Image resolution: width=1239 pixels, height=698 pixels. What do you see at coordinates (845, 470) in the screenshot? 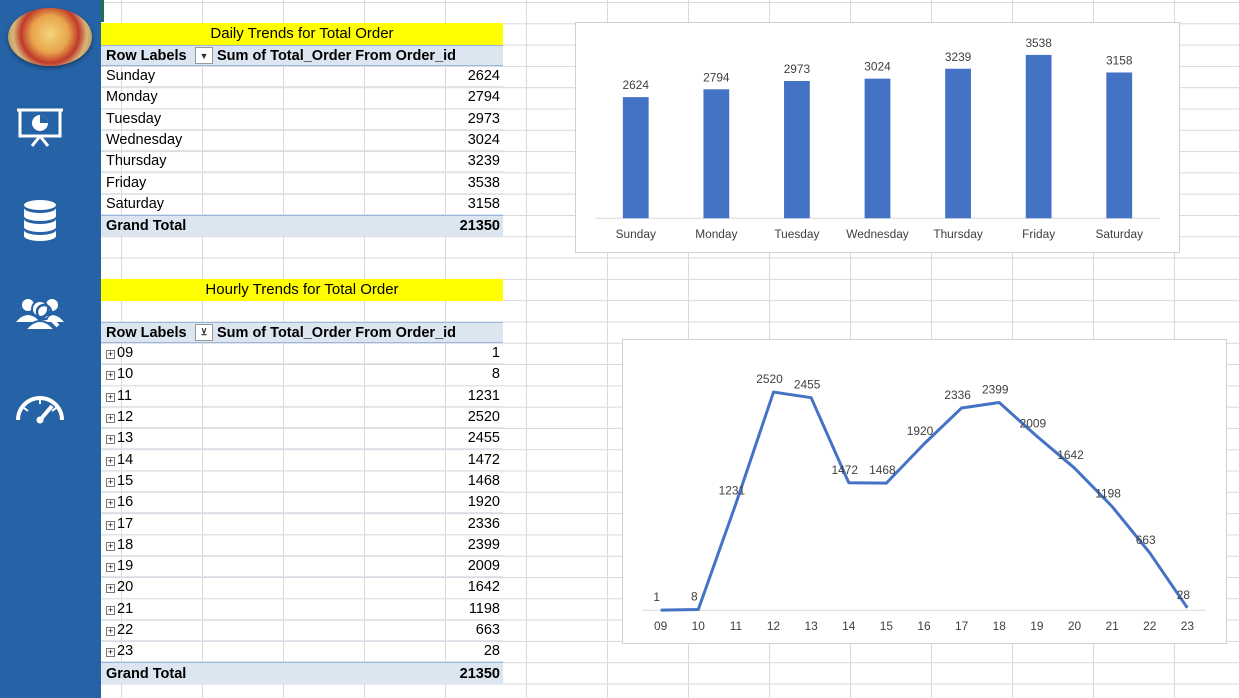
I see `data-label: 1472` at bounding box center [845, 470].